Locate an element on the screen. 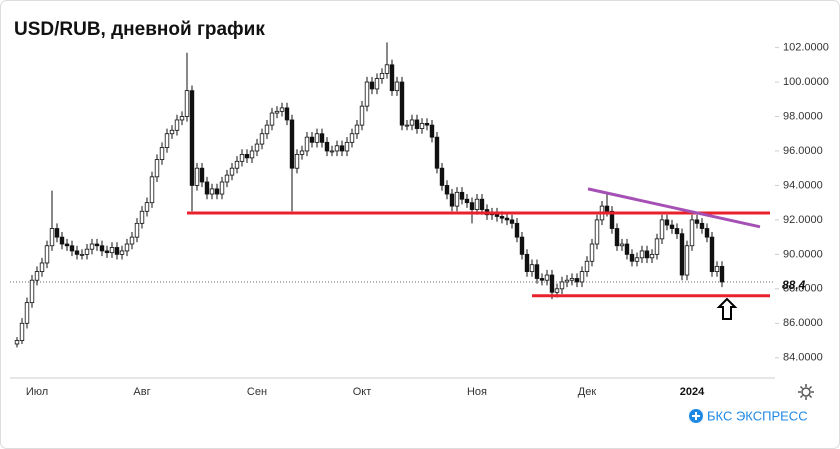 Image resolution: width=840 pixels, height=449 pixels. y-tick-label: 94.0000 is located at coordinates (803, 185).